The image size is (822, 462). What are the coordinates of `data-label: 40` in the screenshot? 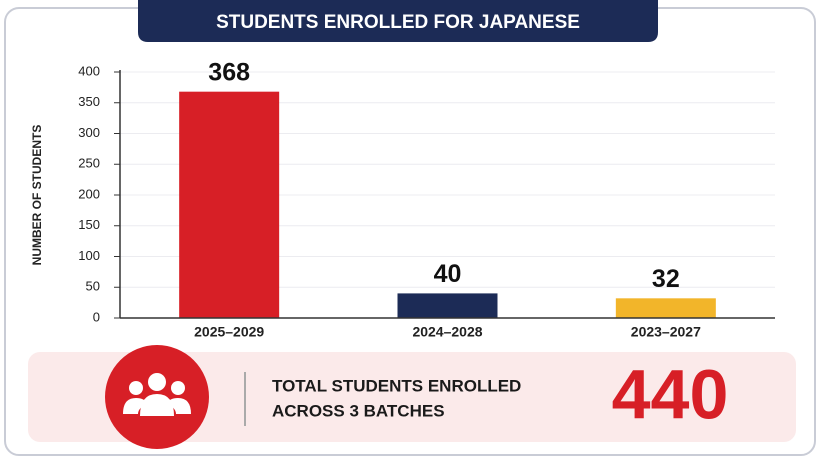 It's located at (448, 274).